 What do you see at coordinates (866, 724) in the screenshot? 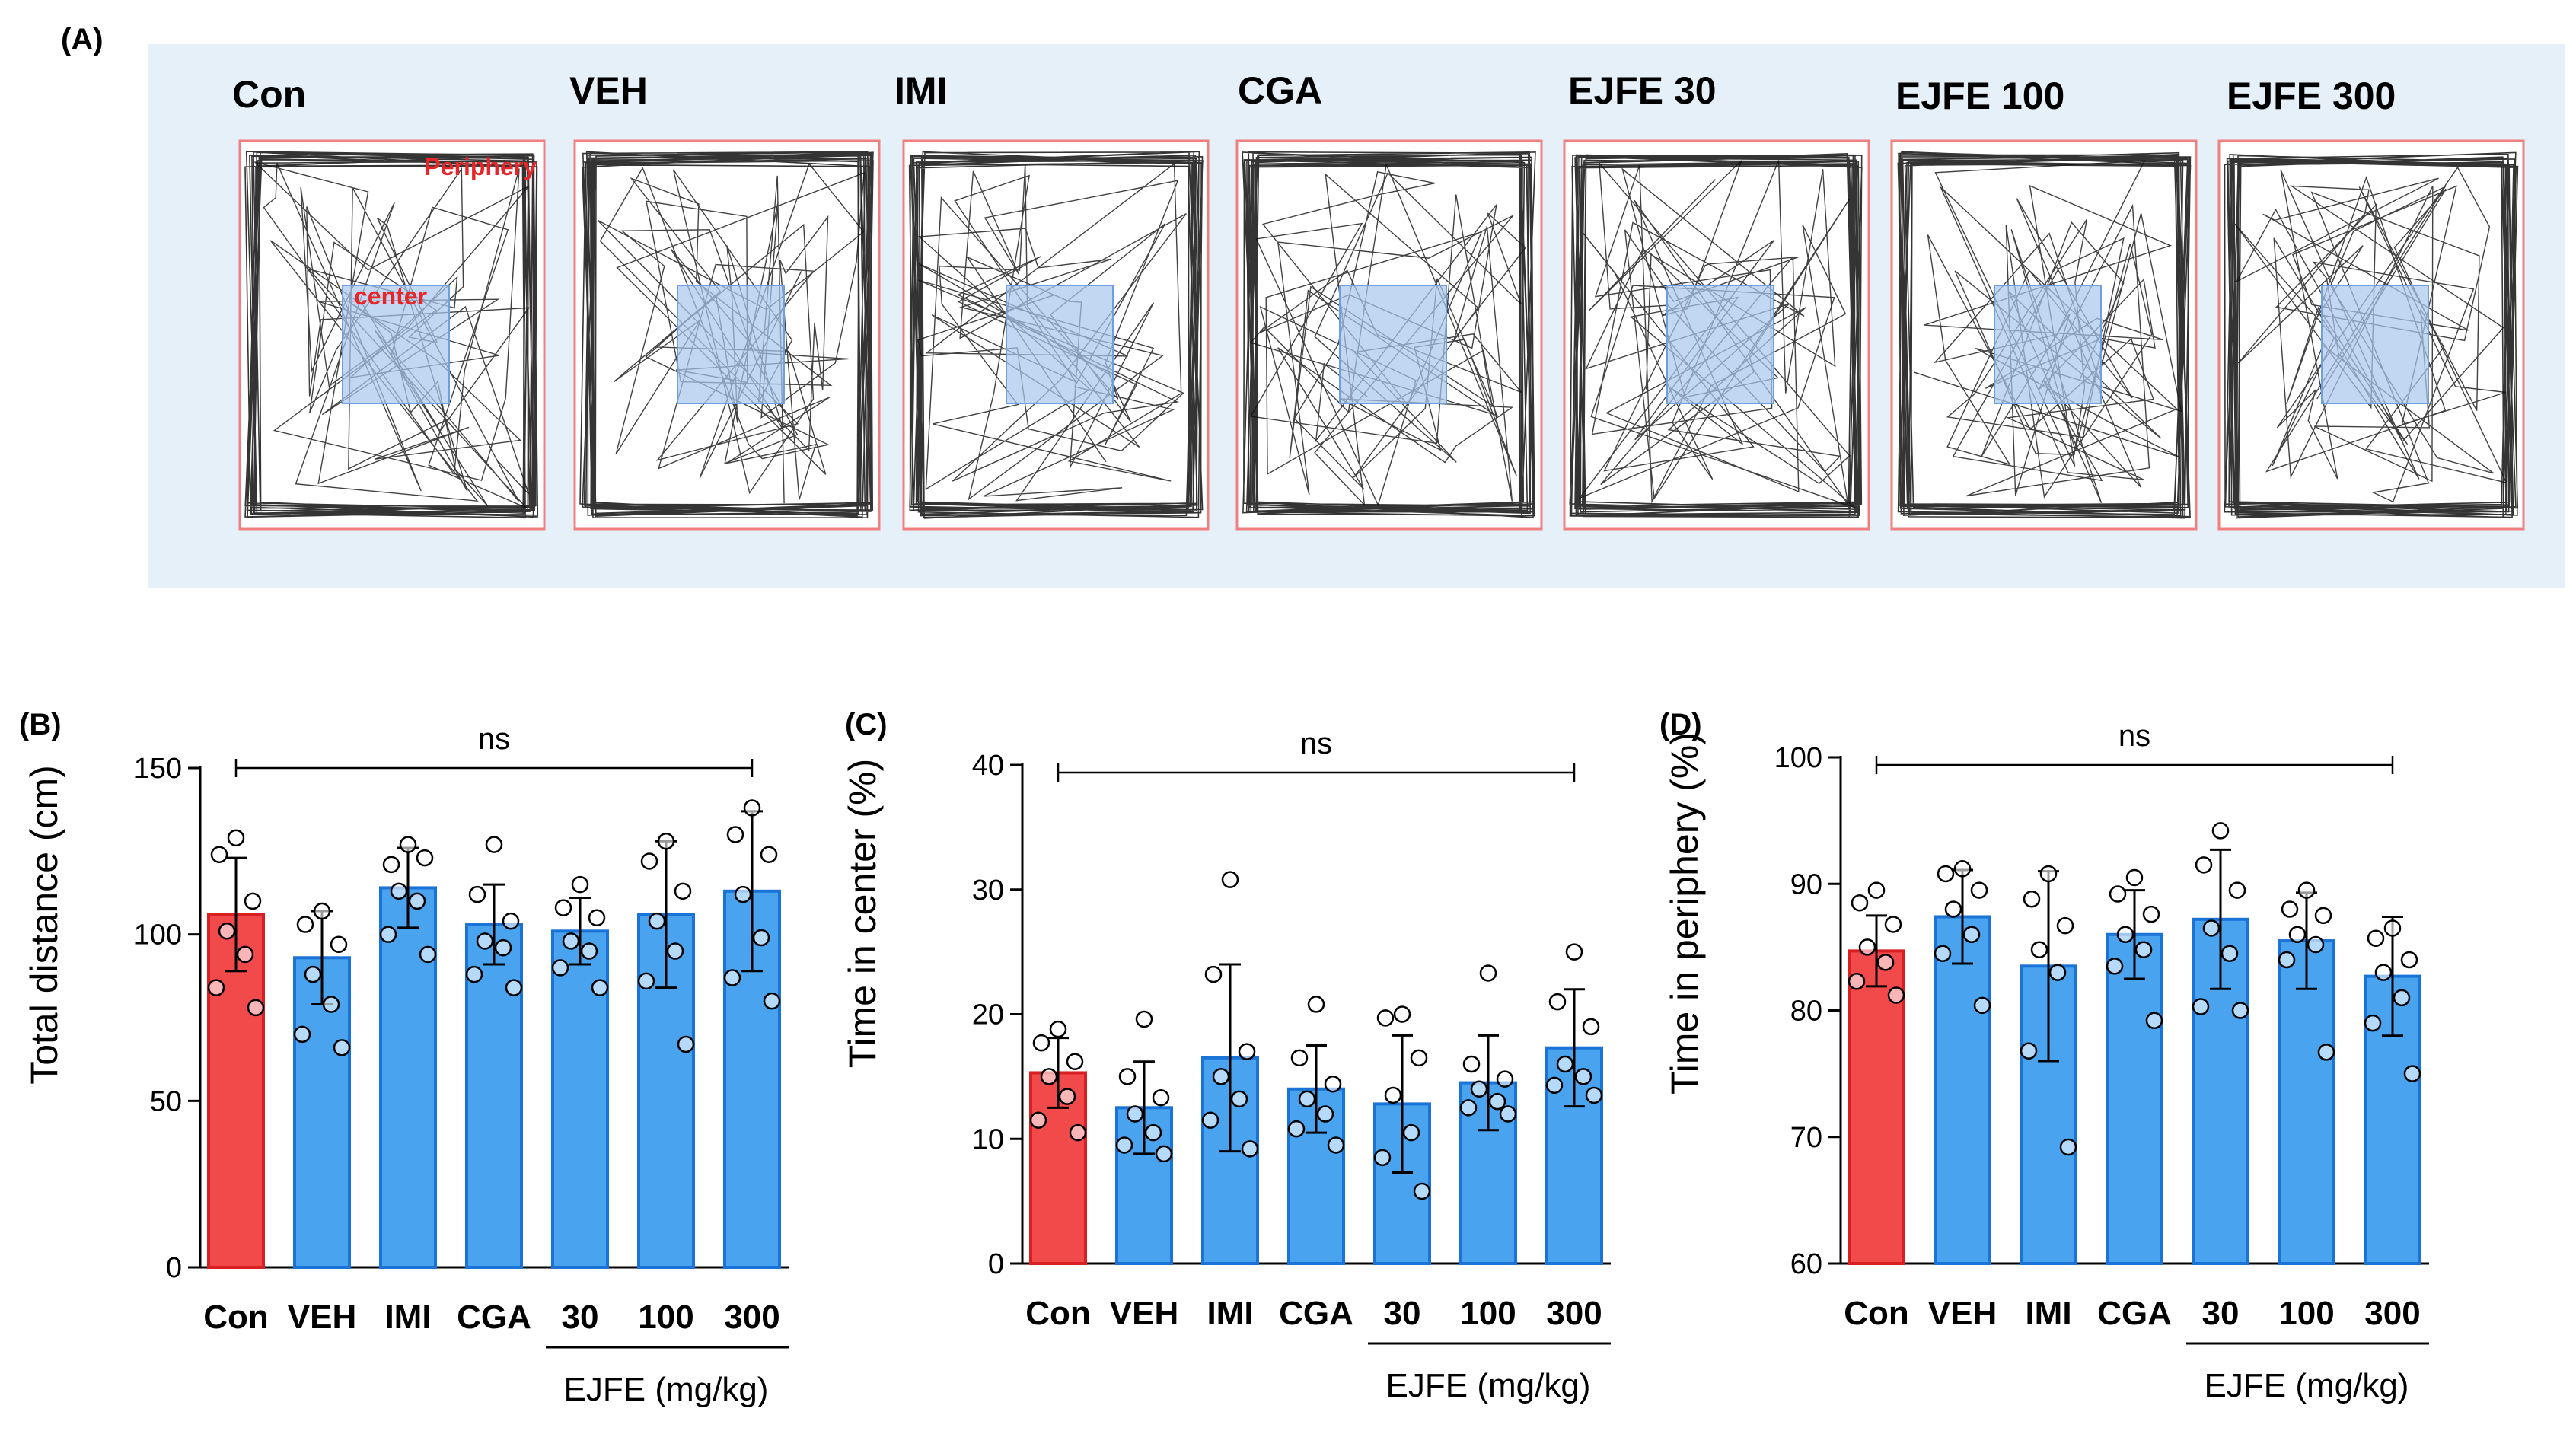
I see `panel-letter: (C)` at bounding box center [866, 724].